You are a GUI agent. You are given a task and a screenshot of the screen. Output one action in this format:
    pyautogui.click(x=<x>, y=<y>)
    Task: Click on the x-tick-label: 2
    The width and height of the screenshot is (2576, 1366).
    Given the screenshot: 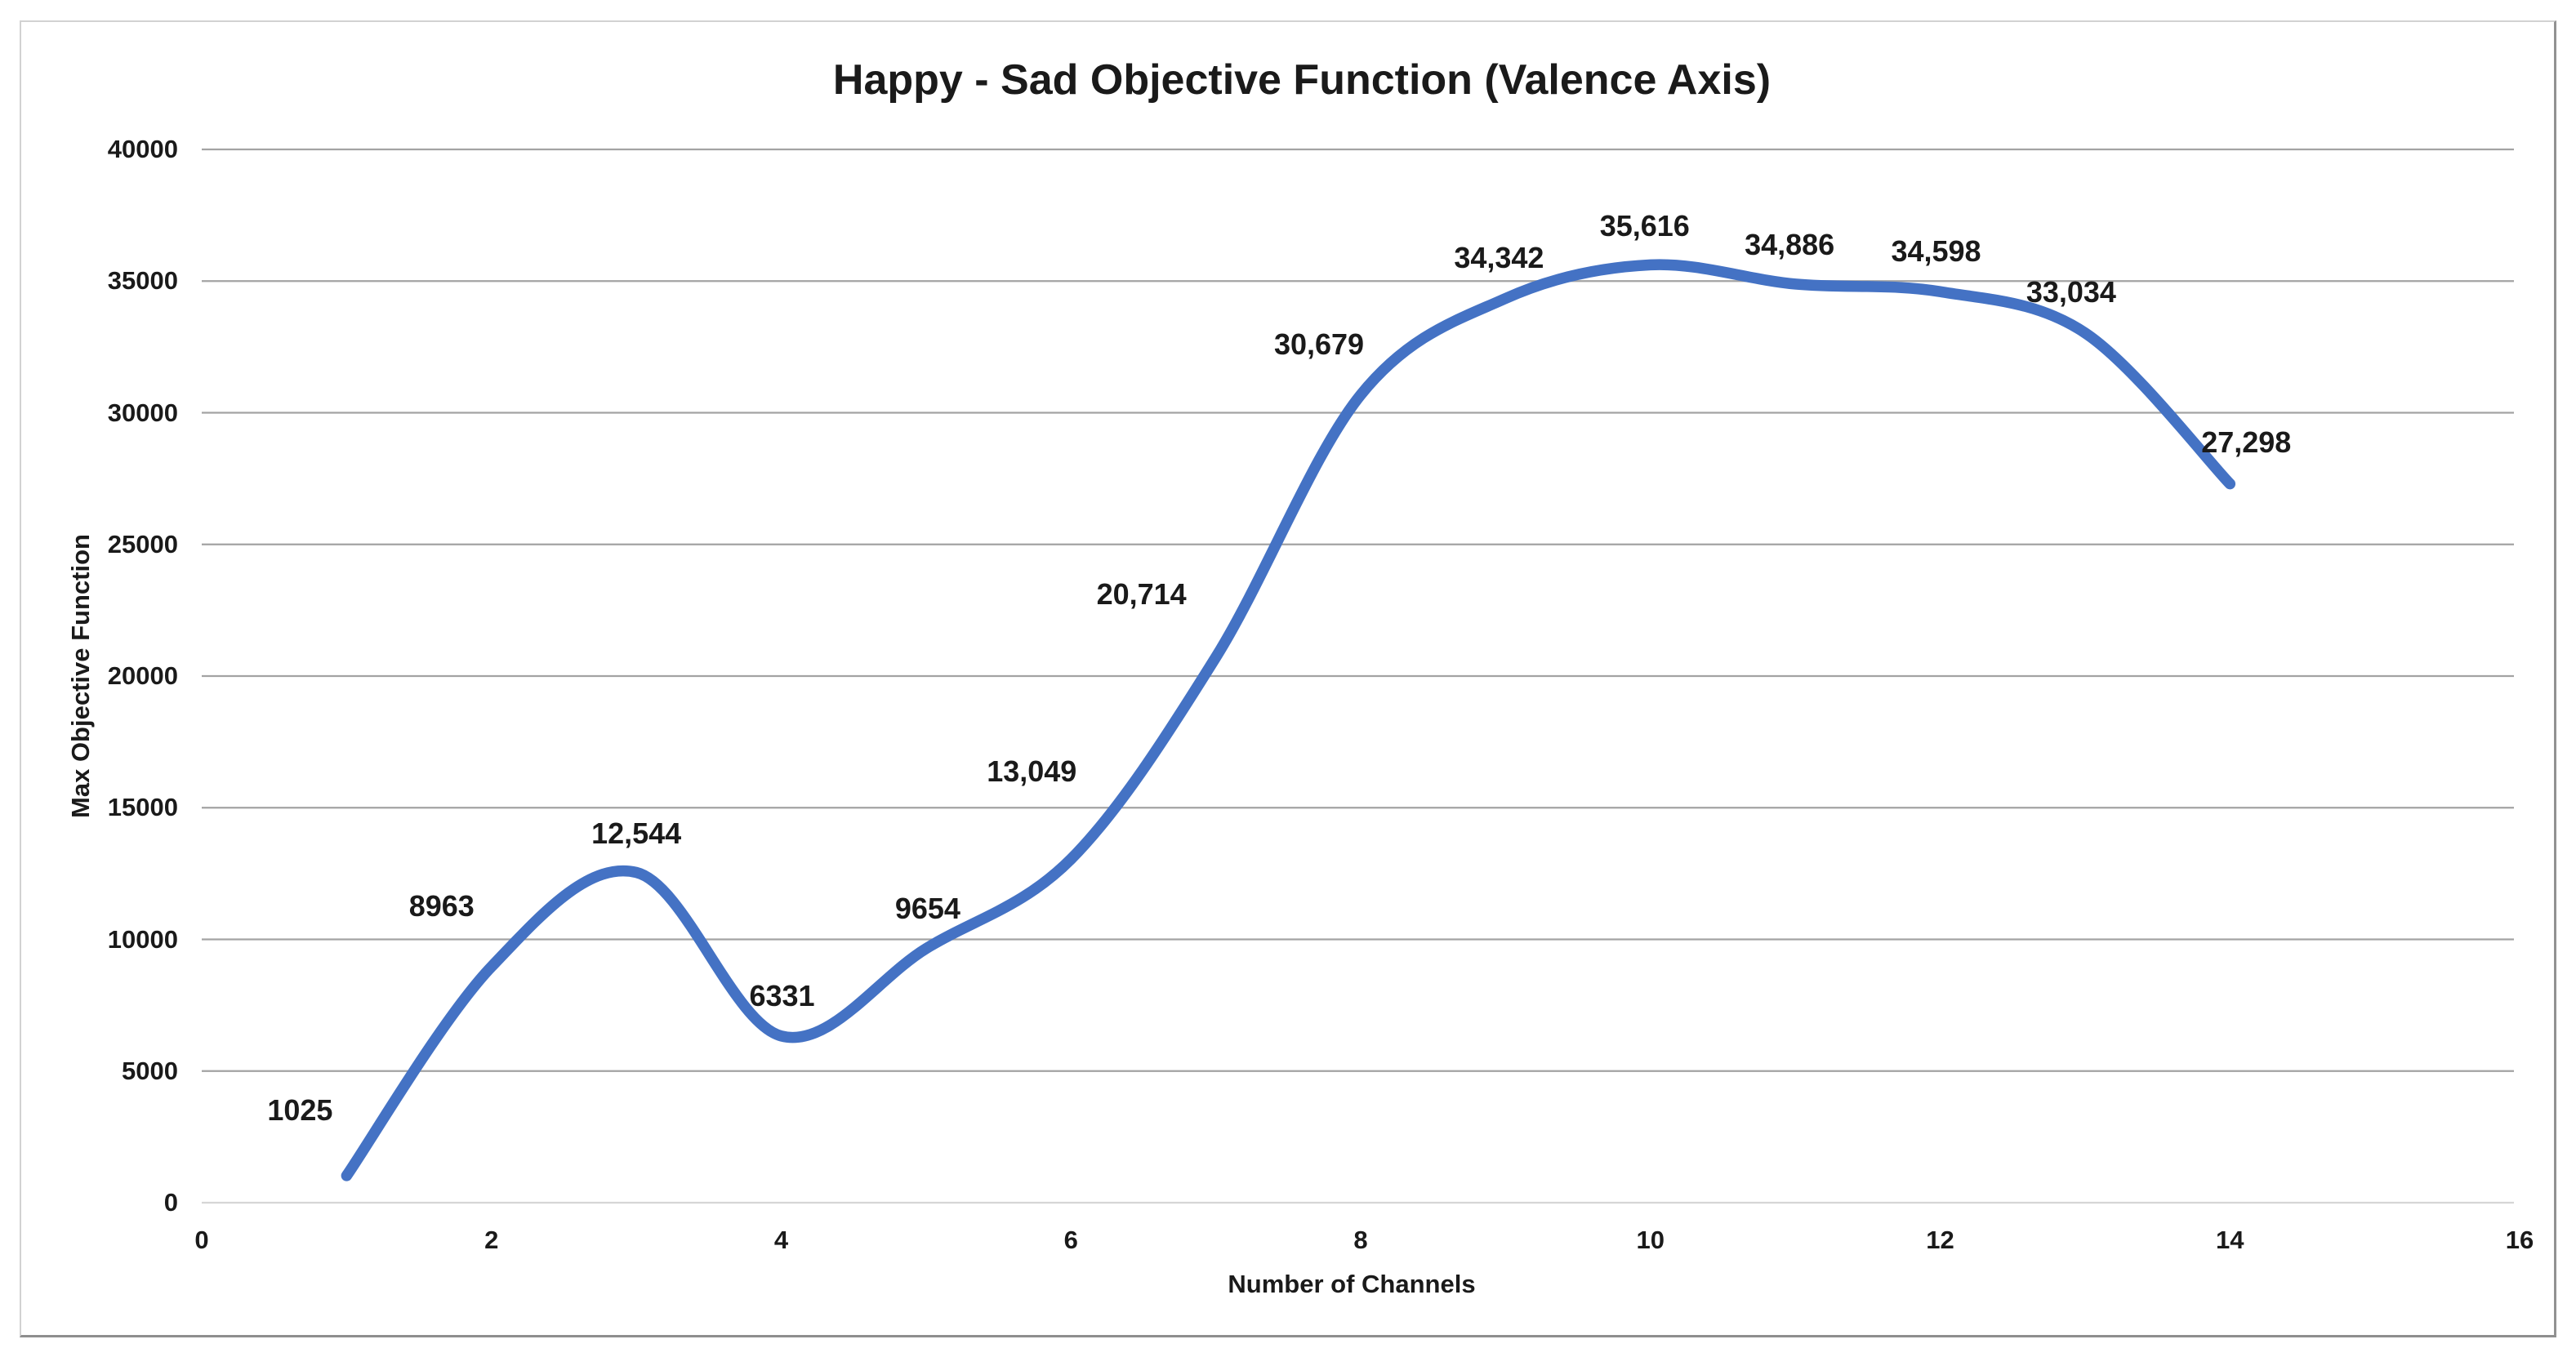 What is the action you would take?
    pyautogui.click(x=491, y=1240)
    